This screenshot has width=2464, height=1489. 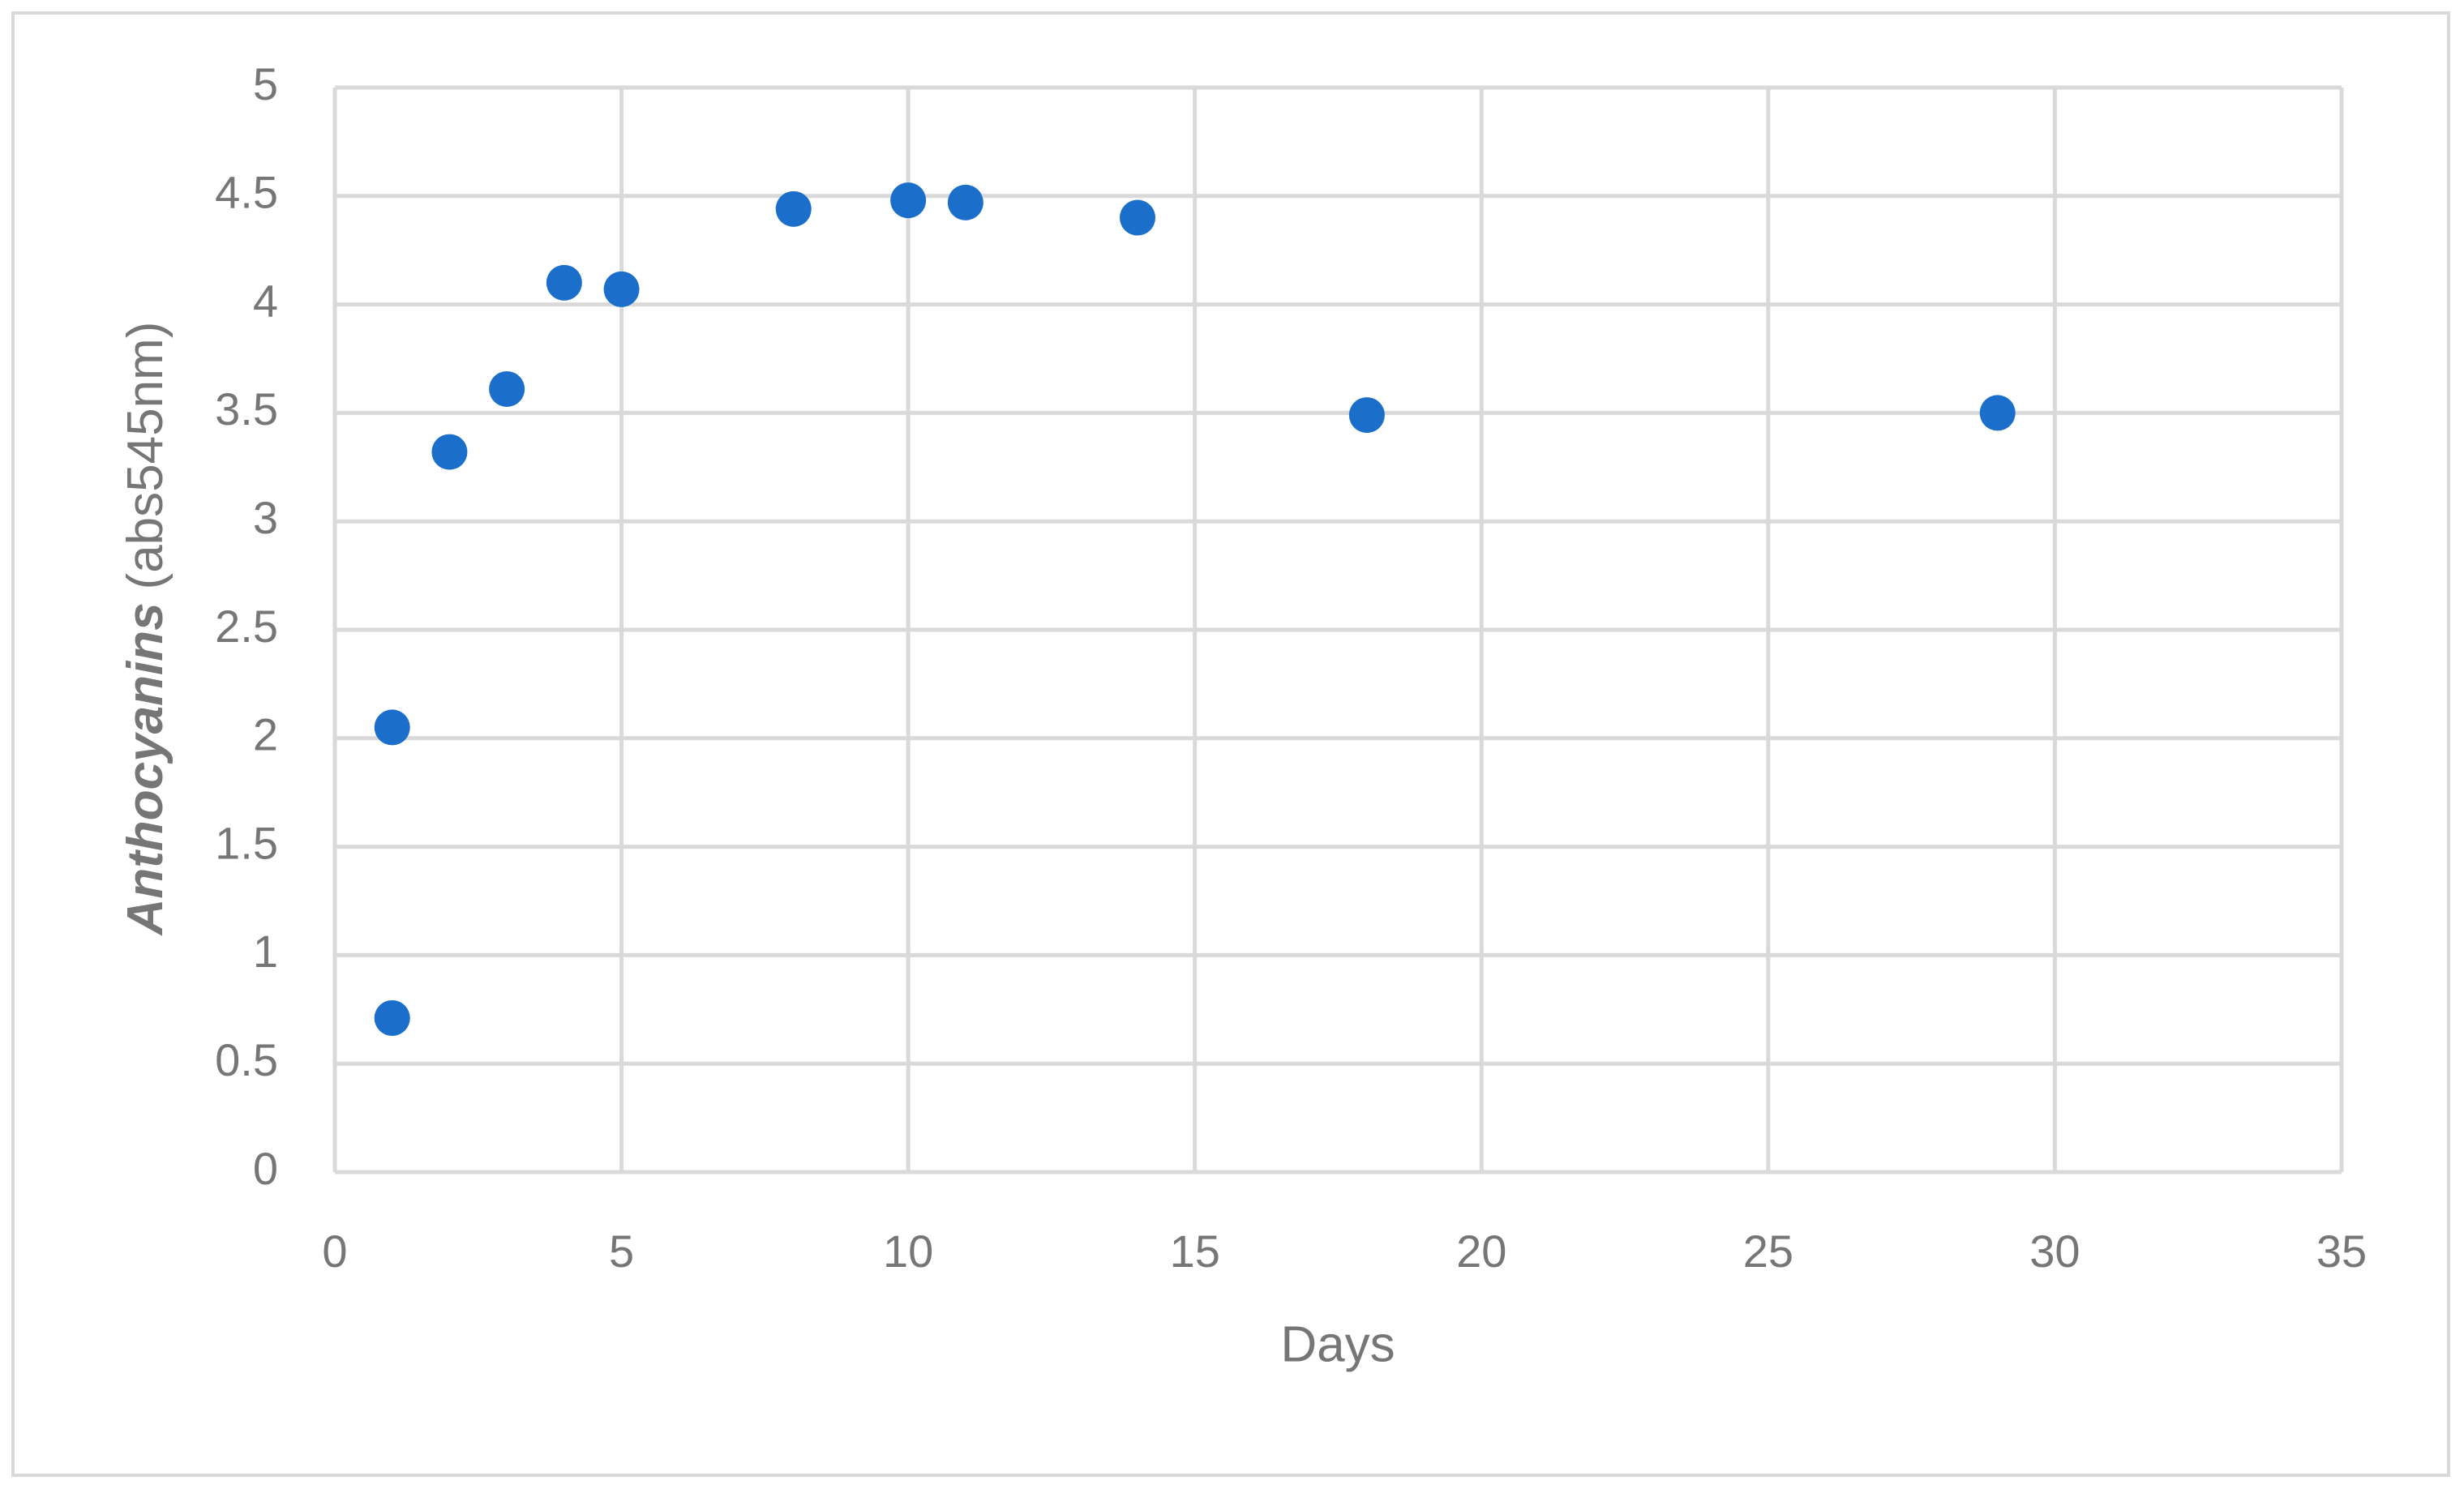 What do you see at coordinates (265, 734) in the screenshot?
I see `y-tick-label: 2` at bounding box center [265, 734].